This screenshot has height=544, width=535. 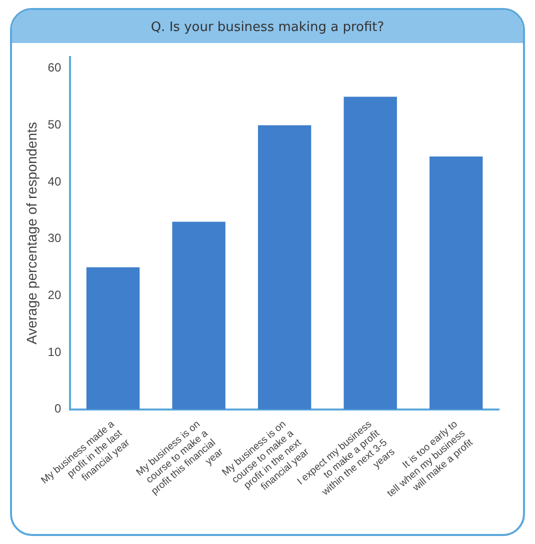 What do you see at coordinates (55, 351) in the screenshot?
I see `y-tick-label: 10` at bounding box center [55, 351].